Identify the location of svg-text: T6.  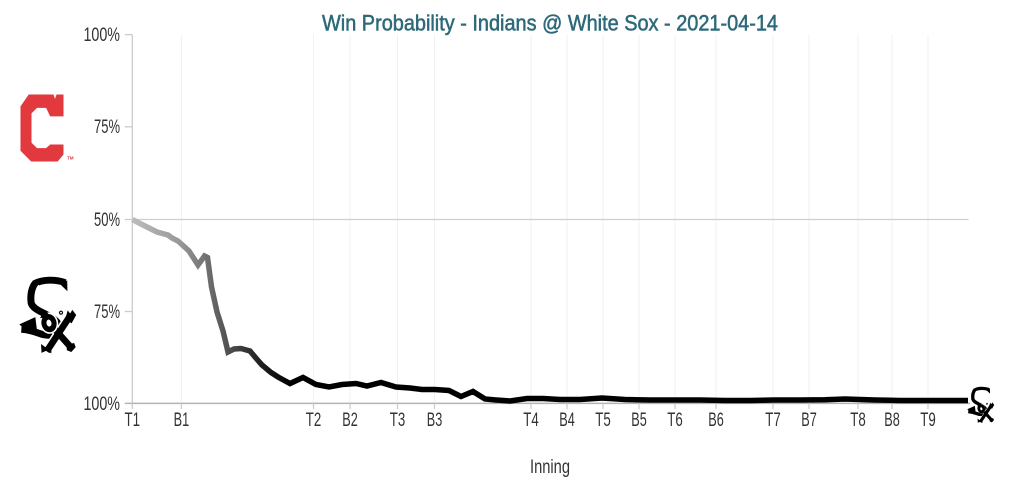
(675, 420).